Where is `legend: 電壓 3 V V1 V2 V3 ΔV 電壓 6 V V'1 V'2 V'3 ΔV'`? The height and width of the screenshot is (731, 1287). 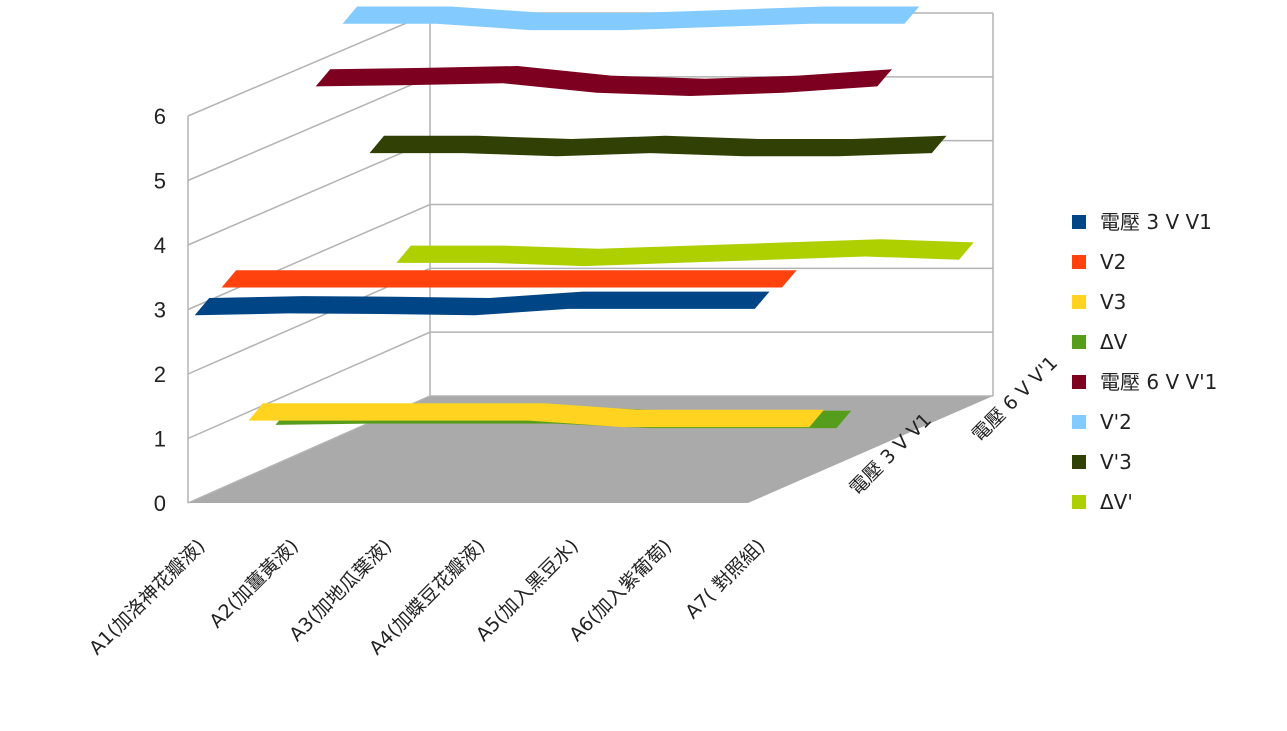 legend: 電壓 3 V V1 V2 V3 ΔV 電壓 6 V V'1 V'2 V'3 ΔV' is located at coordinates (1144, 362).